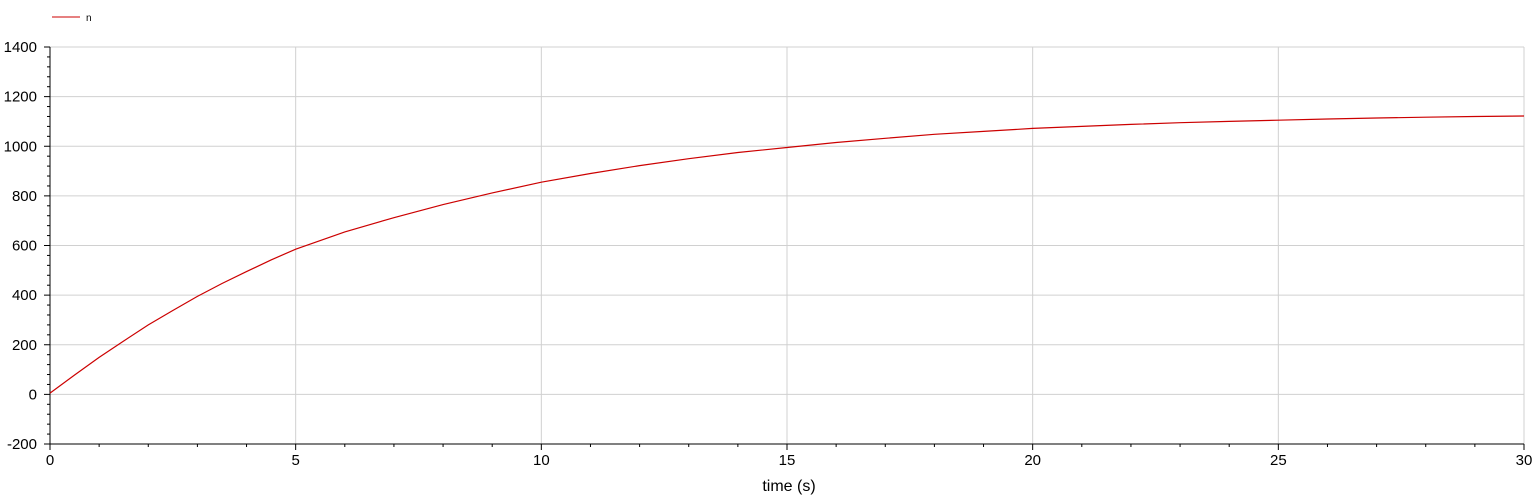 The height and width of the screenshot is (500, 1534). I want to click on y-tick-label: 0, so click(33, 394).